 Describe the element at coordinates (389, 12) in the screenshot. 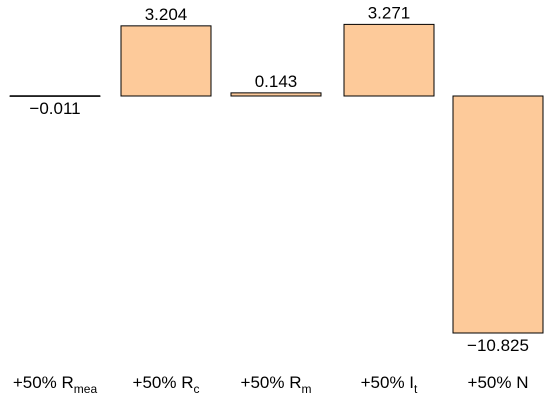

I see `value-label-4: 3.271` at that location.